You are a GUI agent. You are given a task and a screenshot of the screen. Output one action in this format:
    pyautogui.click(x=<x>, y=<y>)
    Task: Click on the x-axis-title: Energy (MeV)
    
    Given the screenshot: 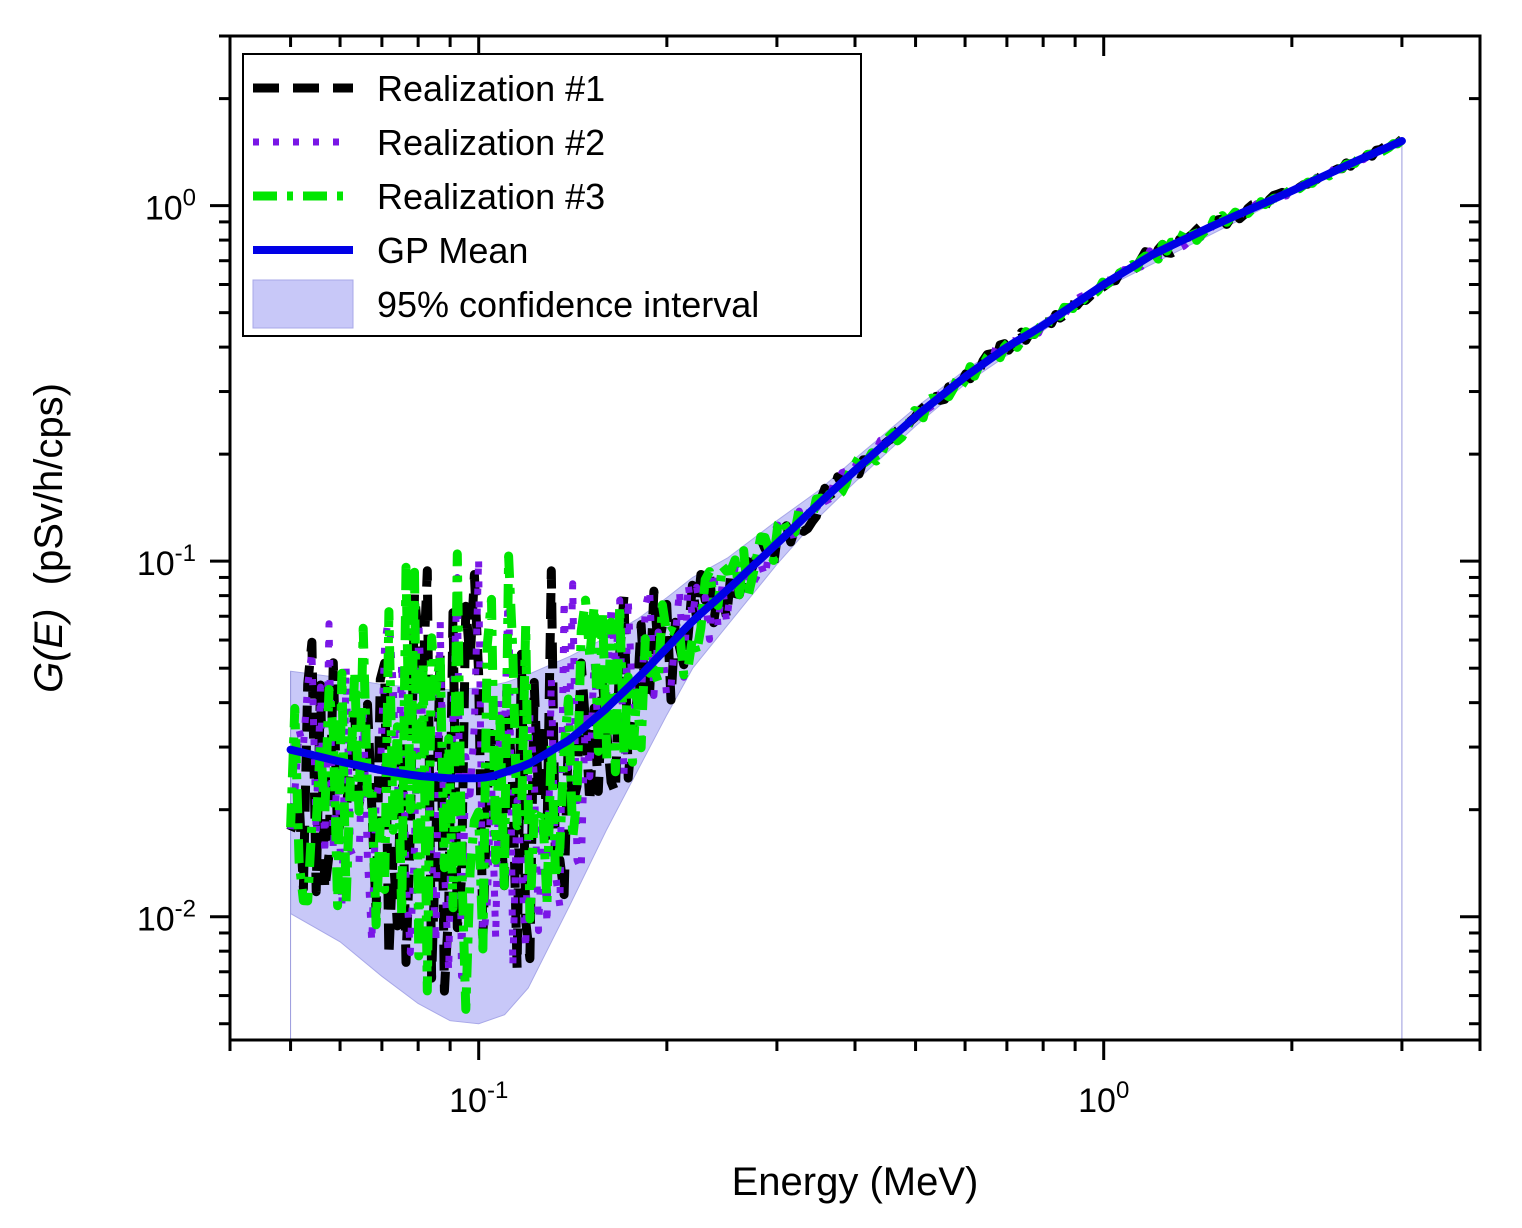 What is the action you would take?
    pyautogui.click(x=855, y=1182)
    